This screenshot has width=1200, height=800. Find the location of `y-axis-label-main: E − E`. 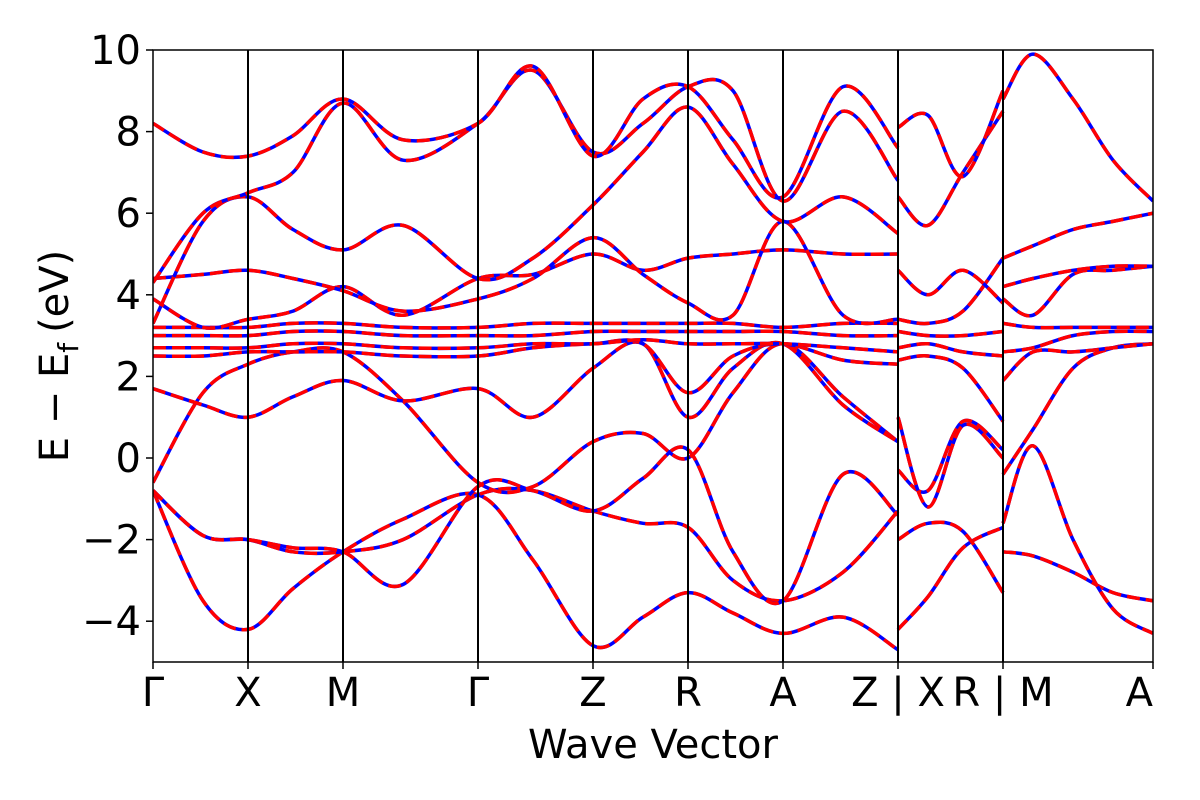

y-axis-label-main: E − E is located at coordinates (55, 408).